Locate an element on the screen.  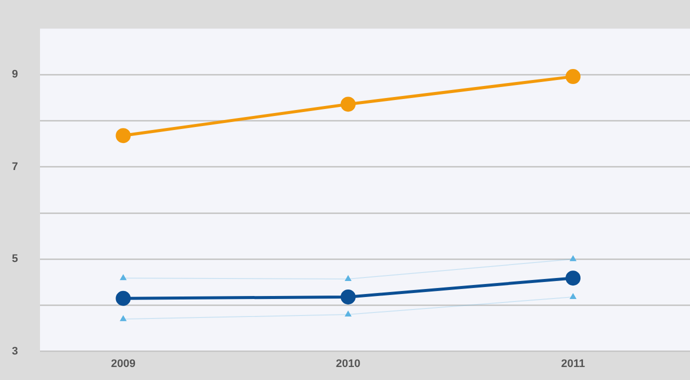
x-tick-label: 2009 is located at coordinates (123, 364).